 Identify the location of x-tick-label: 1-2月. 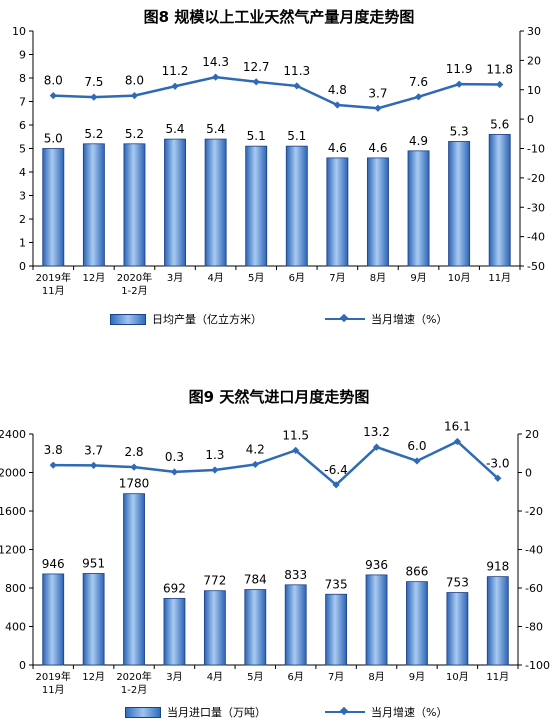
(134, 291).